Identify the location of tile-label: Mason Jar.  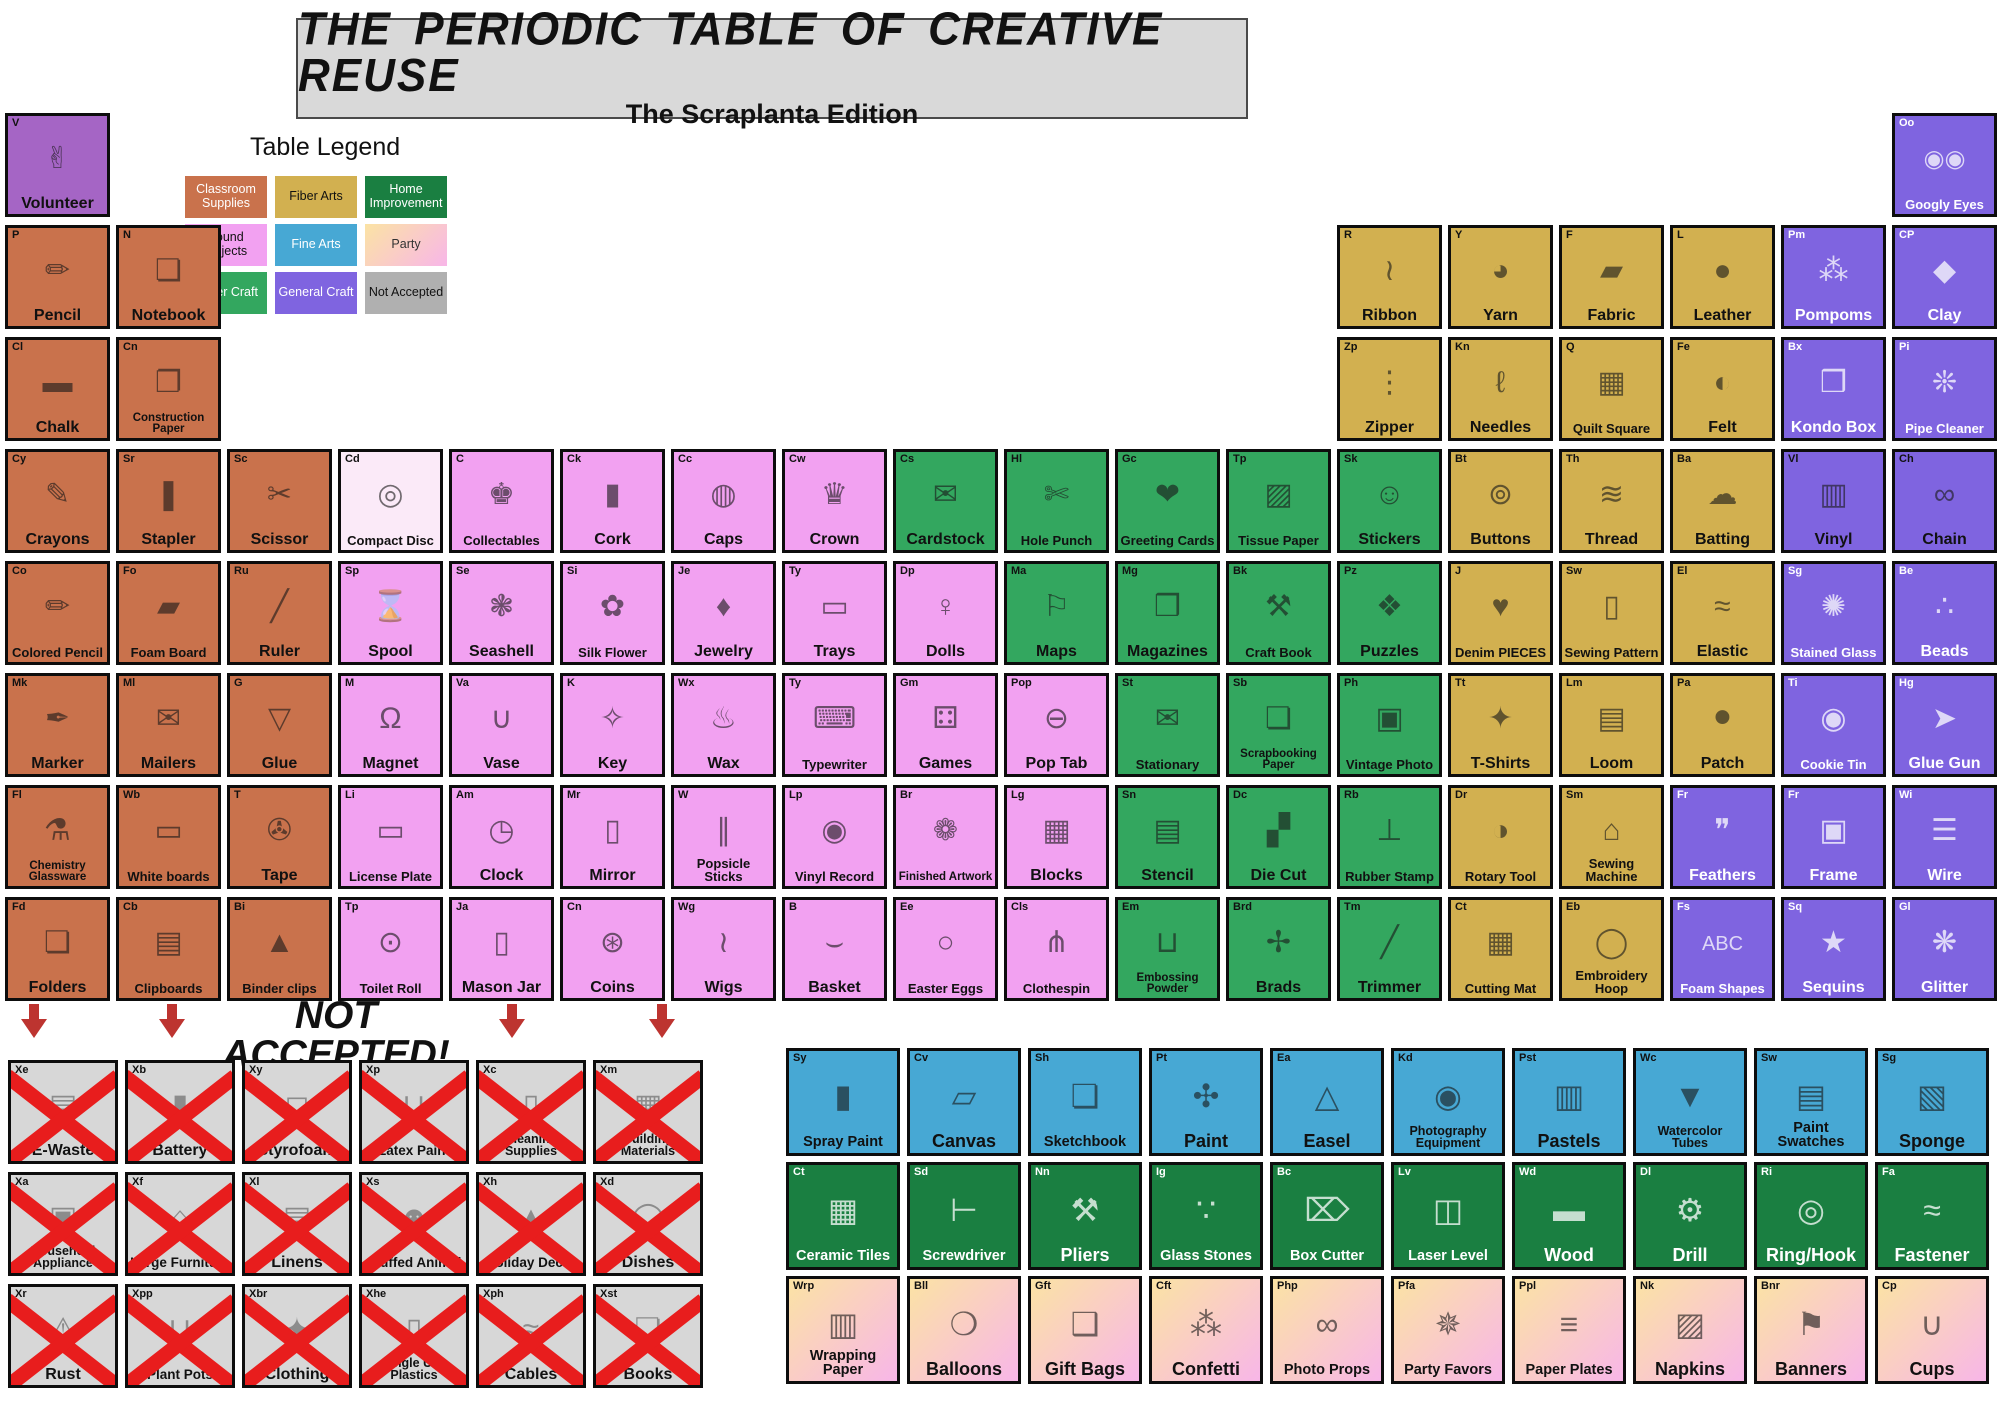
(501, 987).